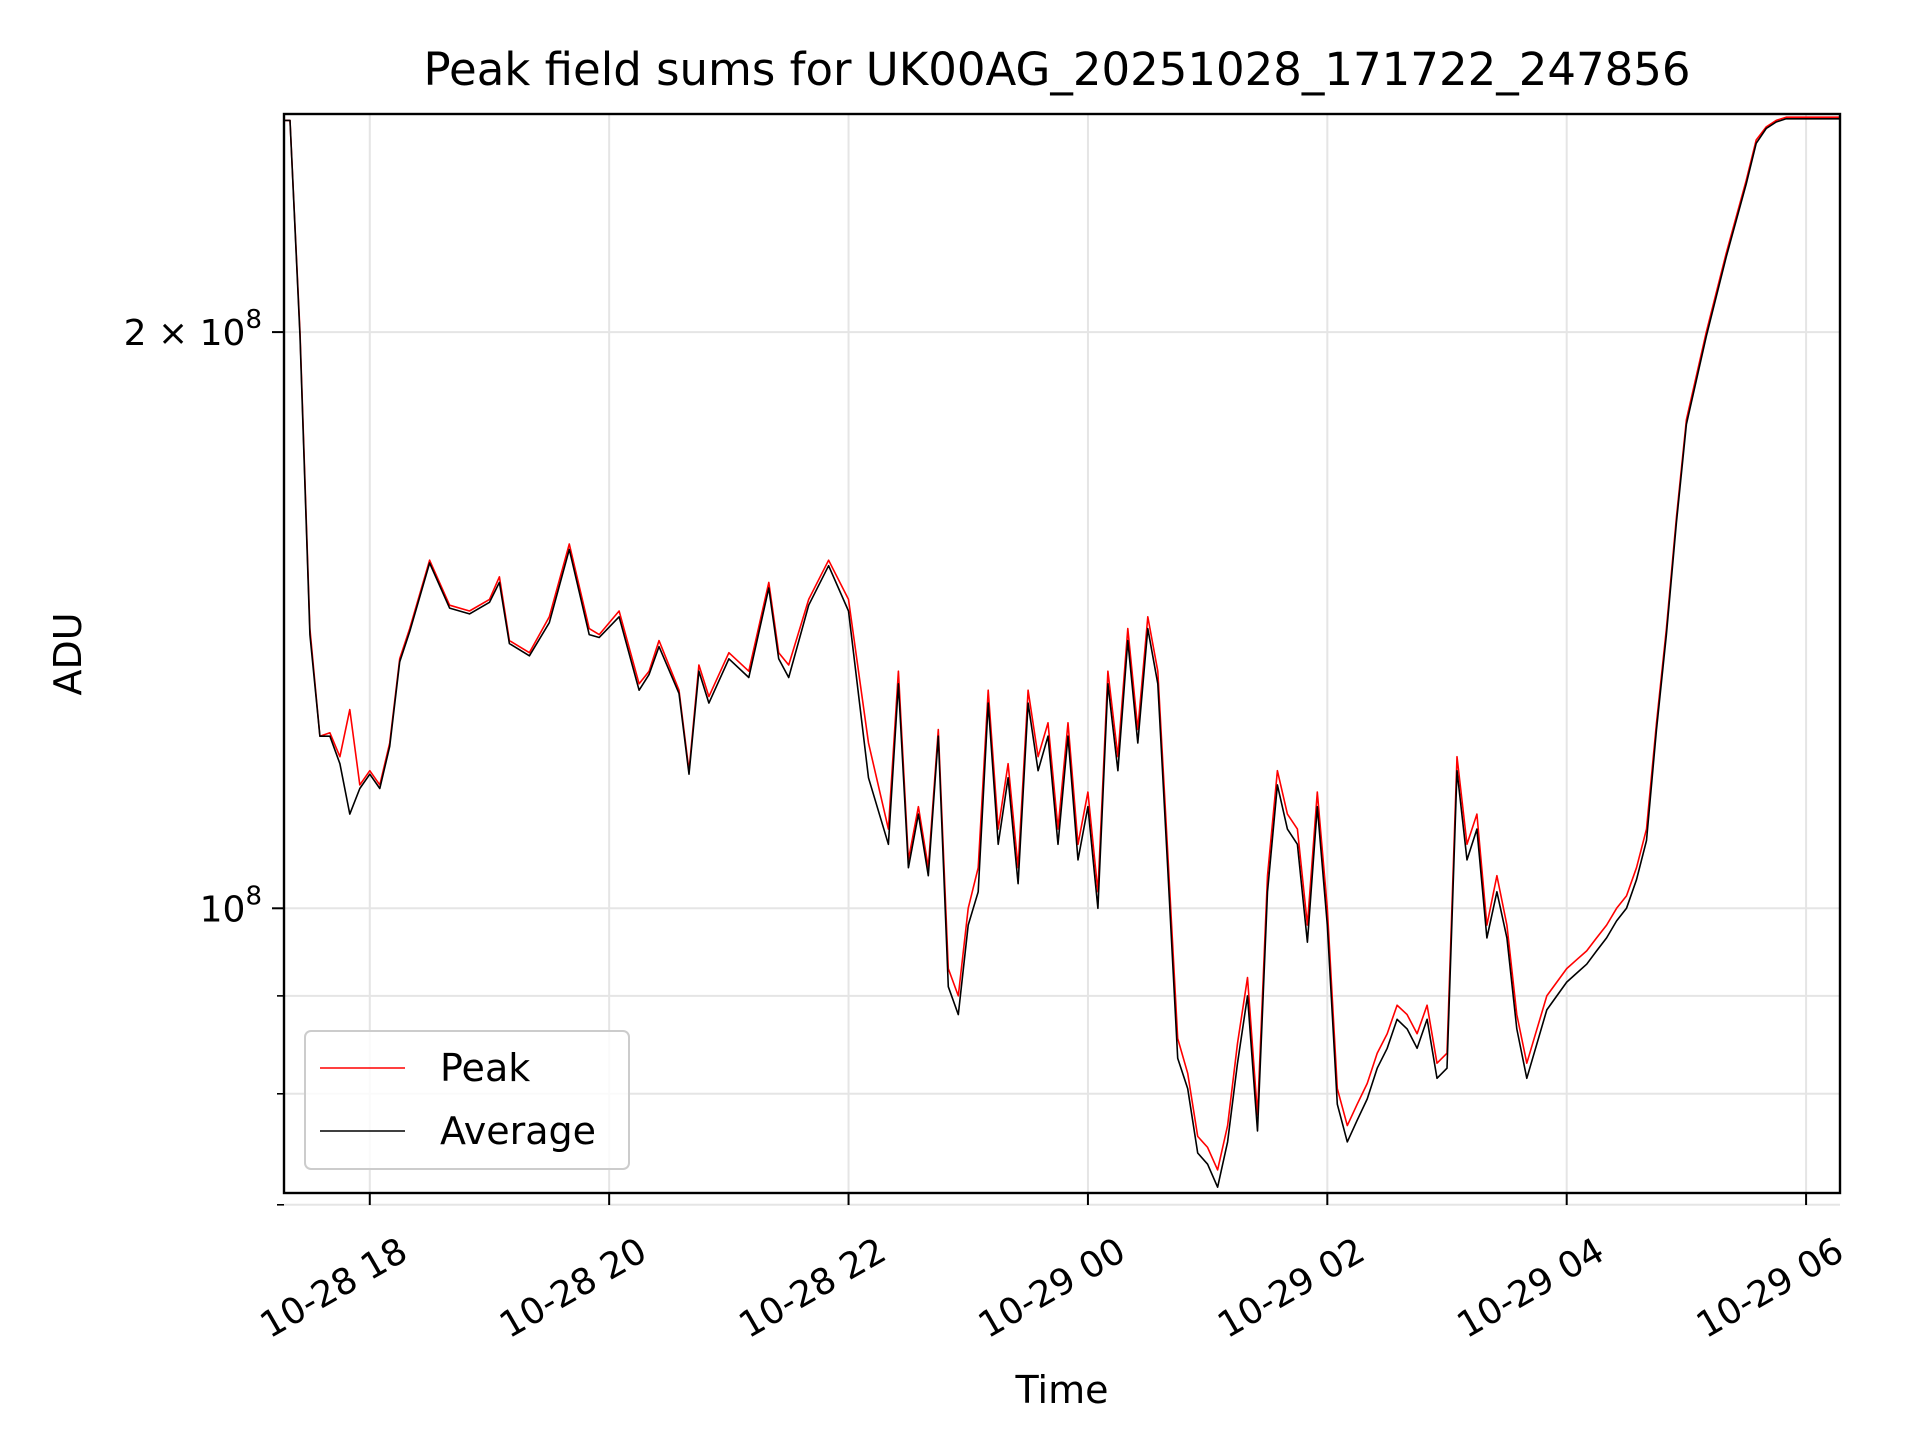 This screenshot has height=1440, width=1920. I want to click on y-tick-label: 2 × 10⁸, so click(193, 329).